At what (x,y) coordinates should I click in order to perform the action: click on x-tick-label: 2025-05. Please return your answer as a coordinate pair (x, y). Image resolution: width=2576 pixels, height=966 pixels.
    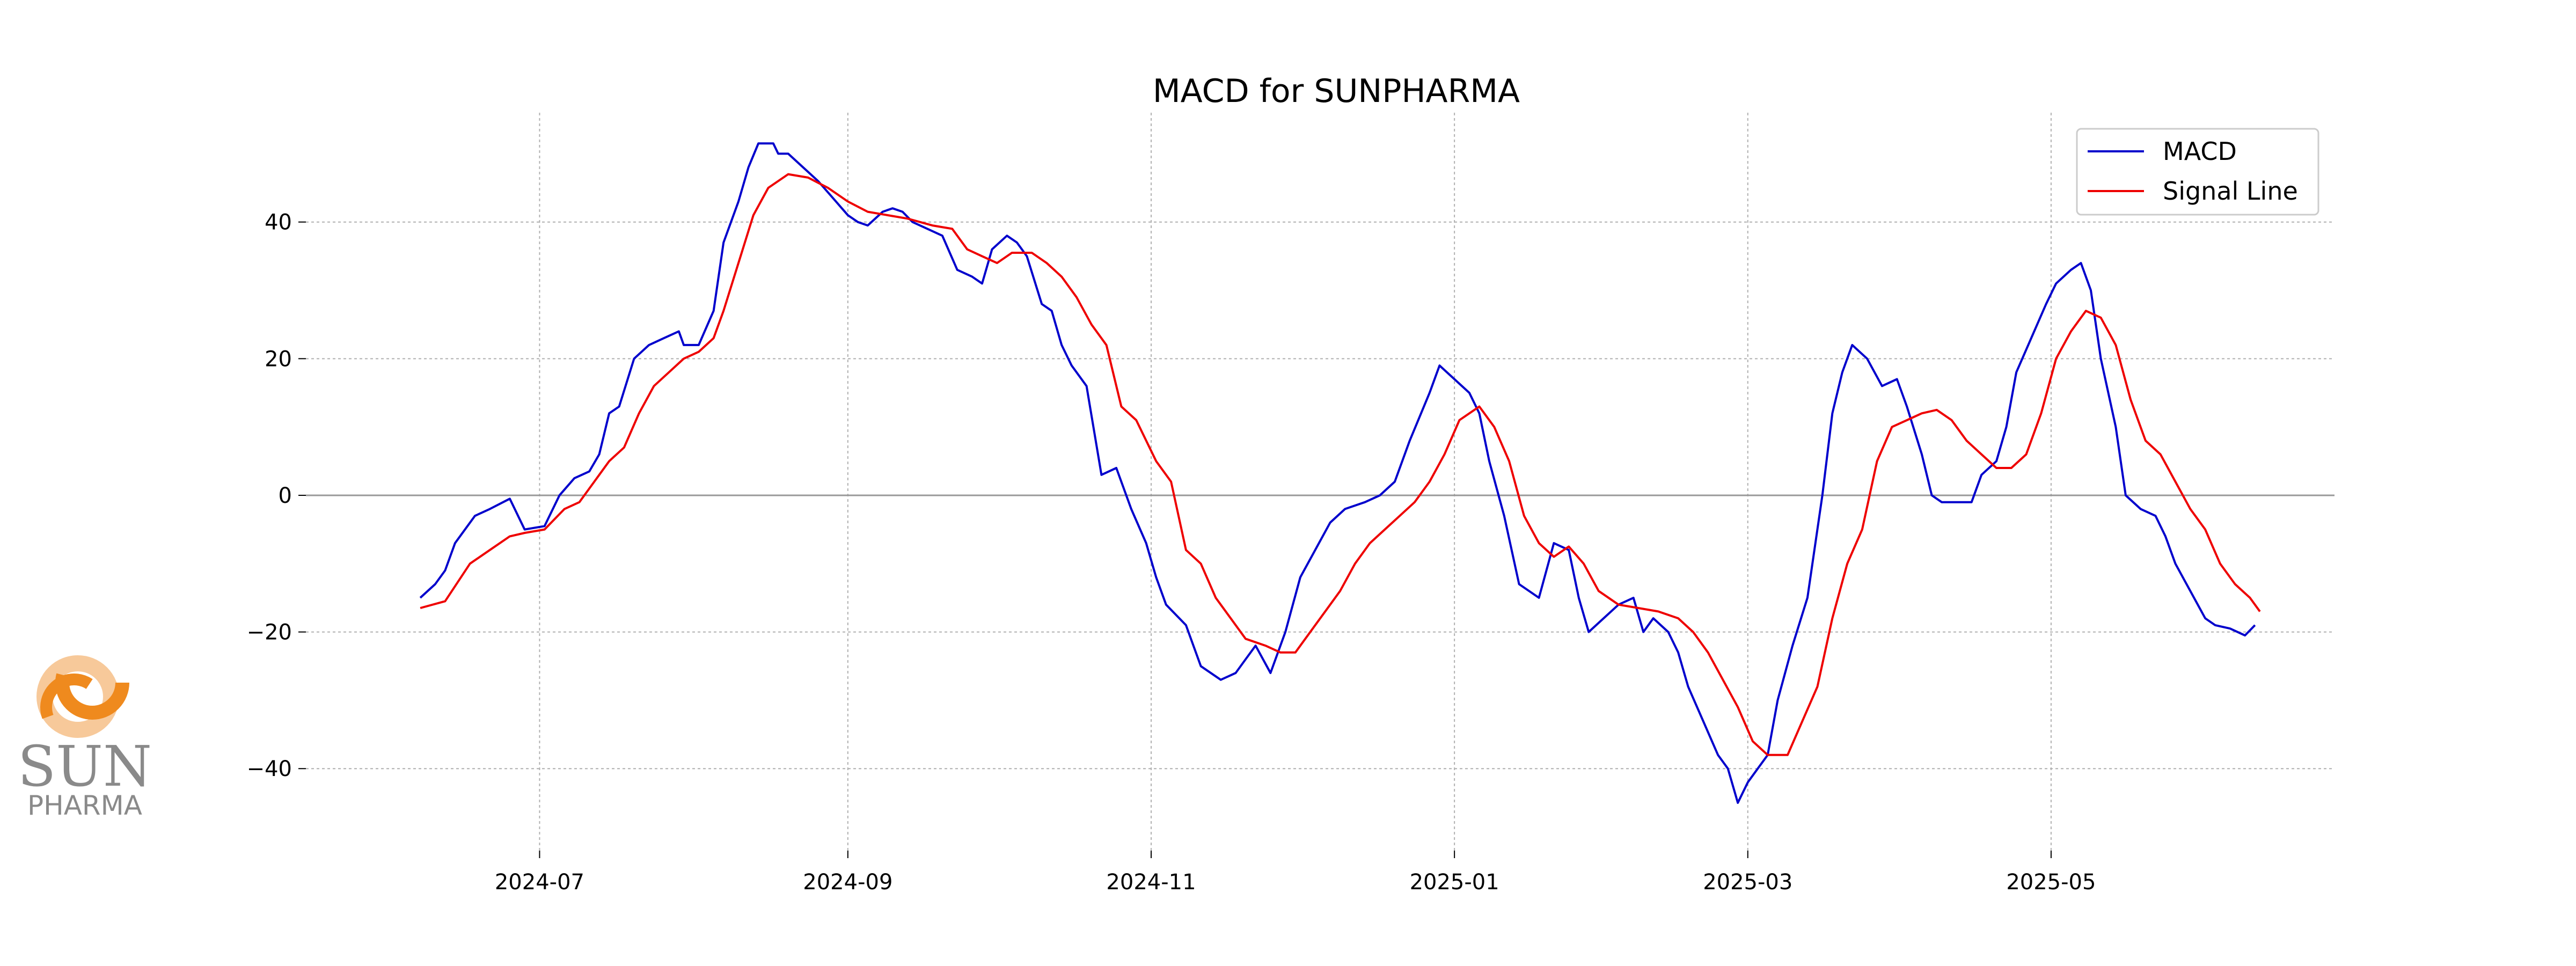
    Looking at the image, I should click on (2051, 882).